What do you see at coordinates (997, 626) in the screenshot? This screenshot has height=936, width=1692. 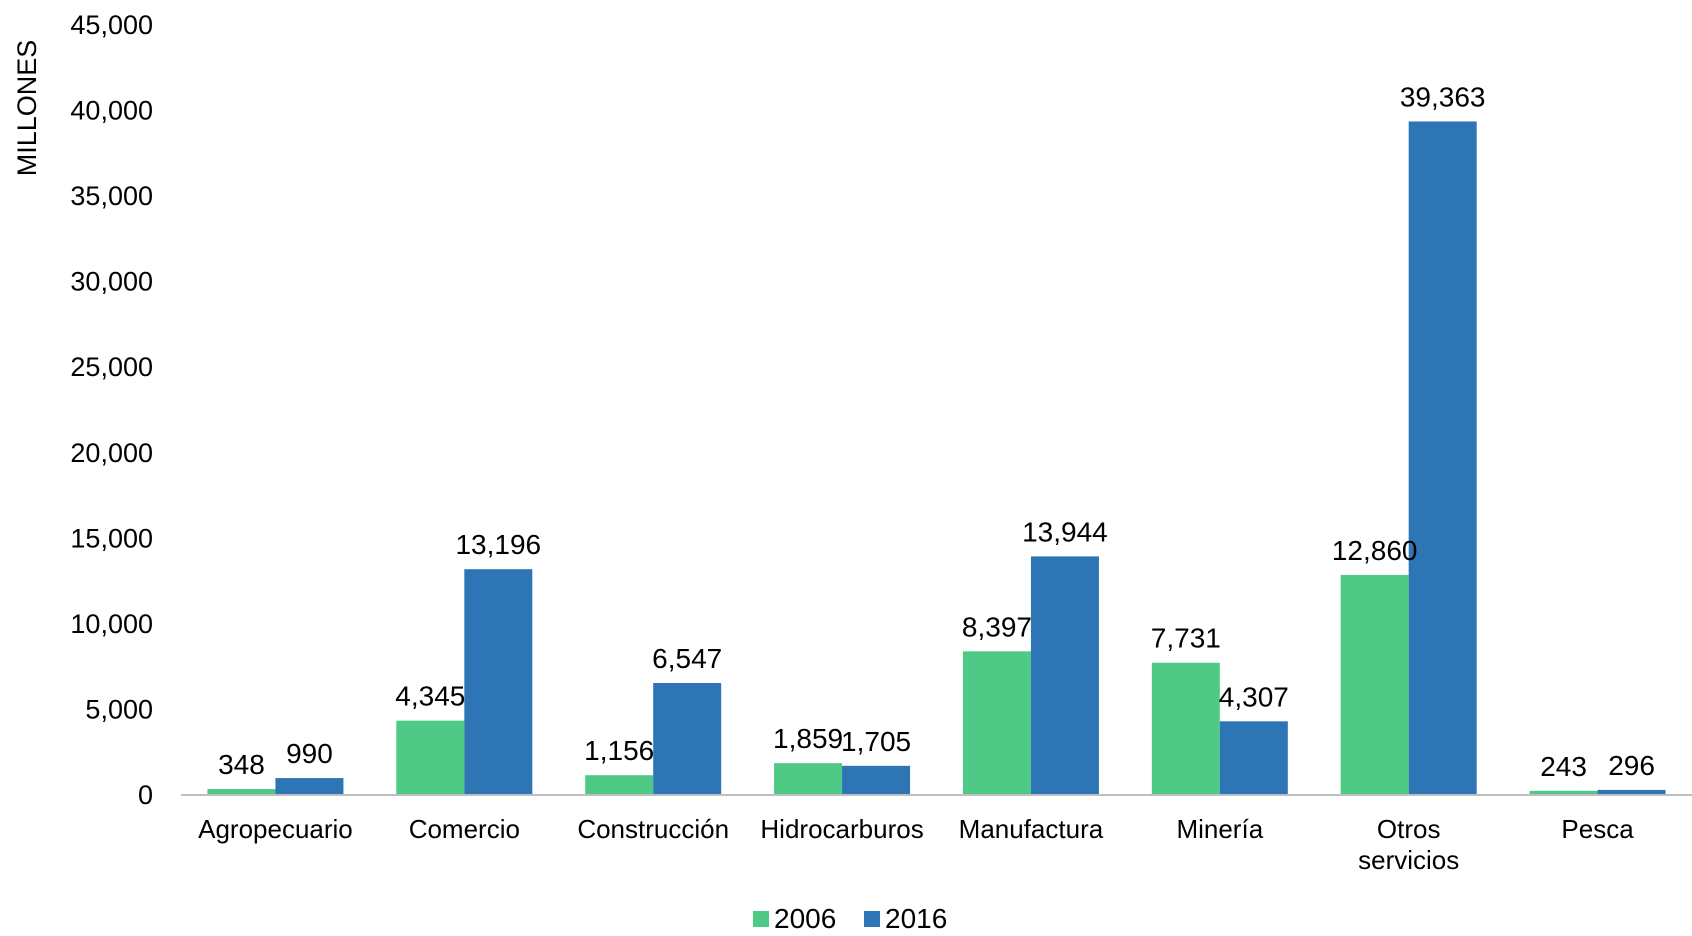 I see `data-label-2006: 8,397` at bounding box center [997, 626].